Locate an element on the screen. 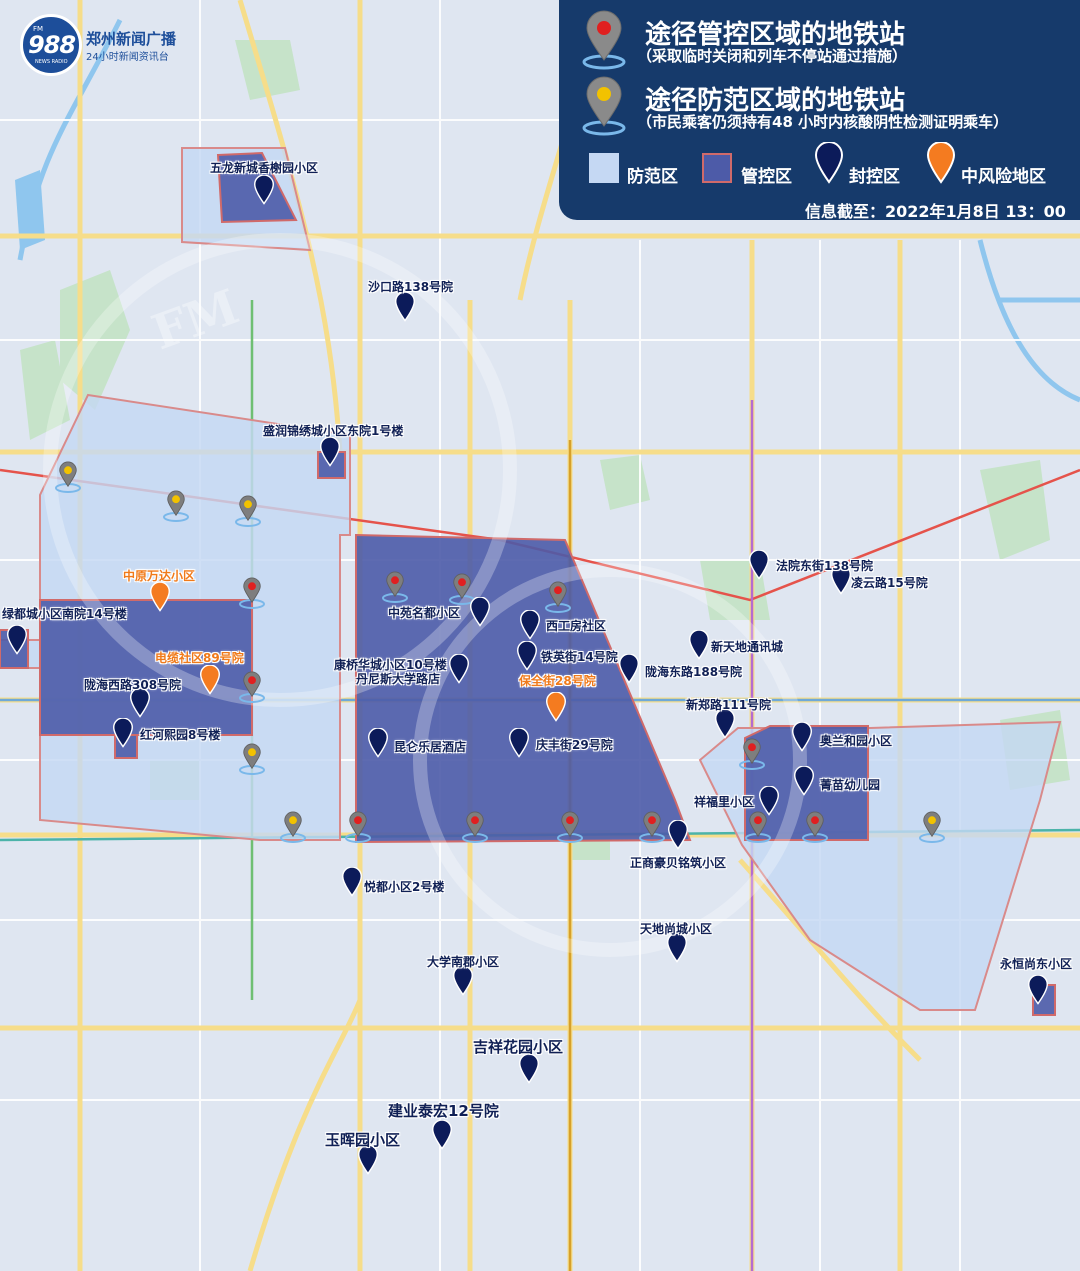 This screenshot has width=1080, height=1271. logo-sub: NEWS RADIO is located at coordinates (51, 62).